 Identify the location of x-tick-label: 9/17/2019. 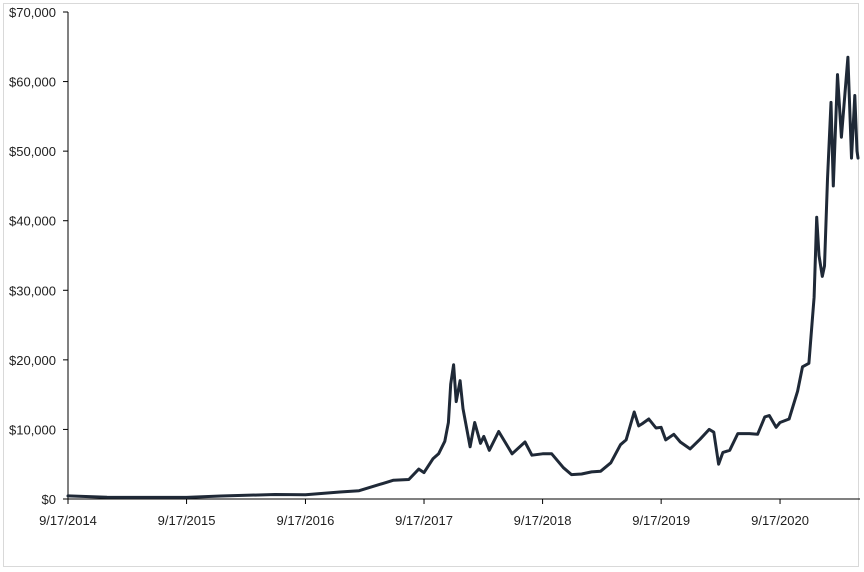
(661, 520).